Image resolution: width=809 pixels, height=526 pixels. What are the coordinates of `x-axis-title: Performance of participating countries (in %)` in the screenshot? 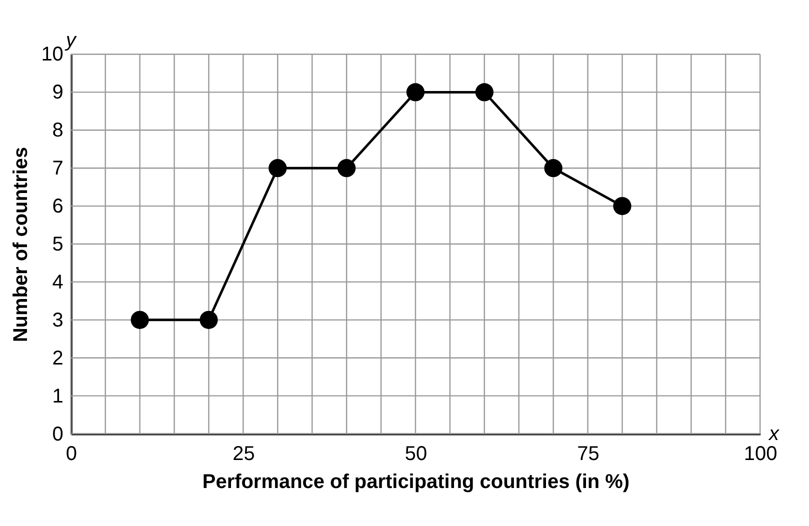 It's located at (416, 482).